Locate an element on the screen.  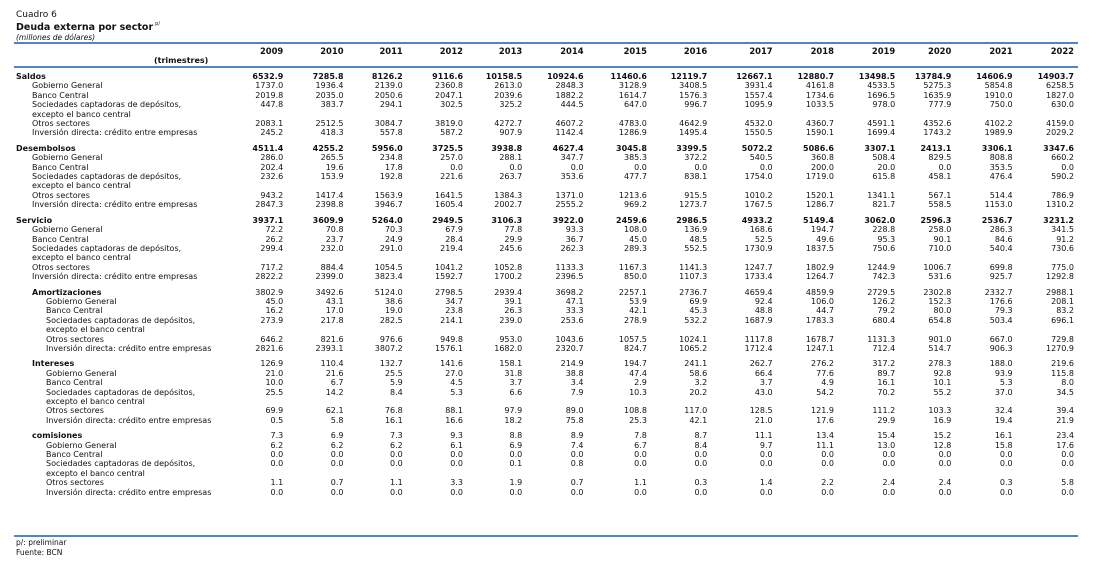
value-cell: 21.0 is located at coordinates (274, 373).